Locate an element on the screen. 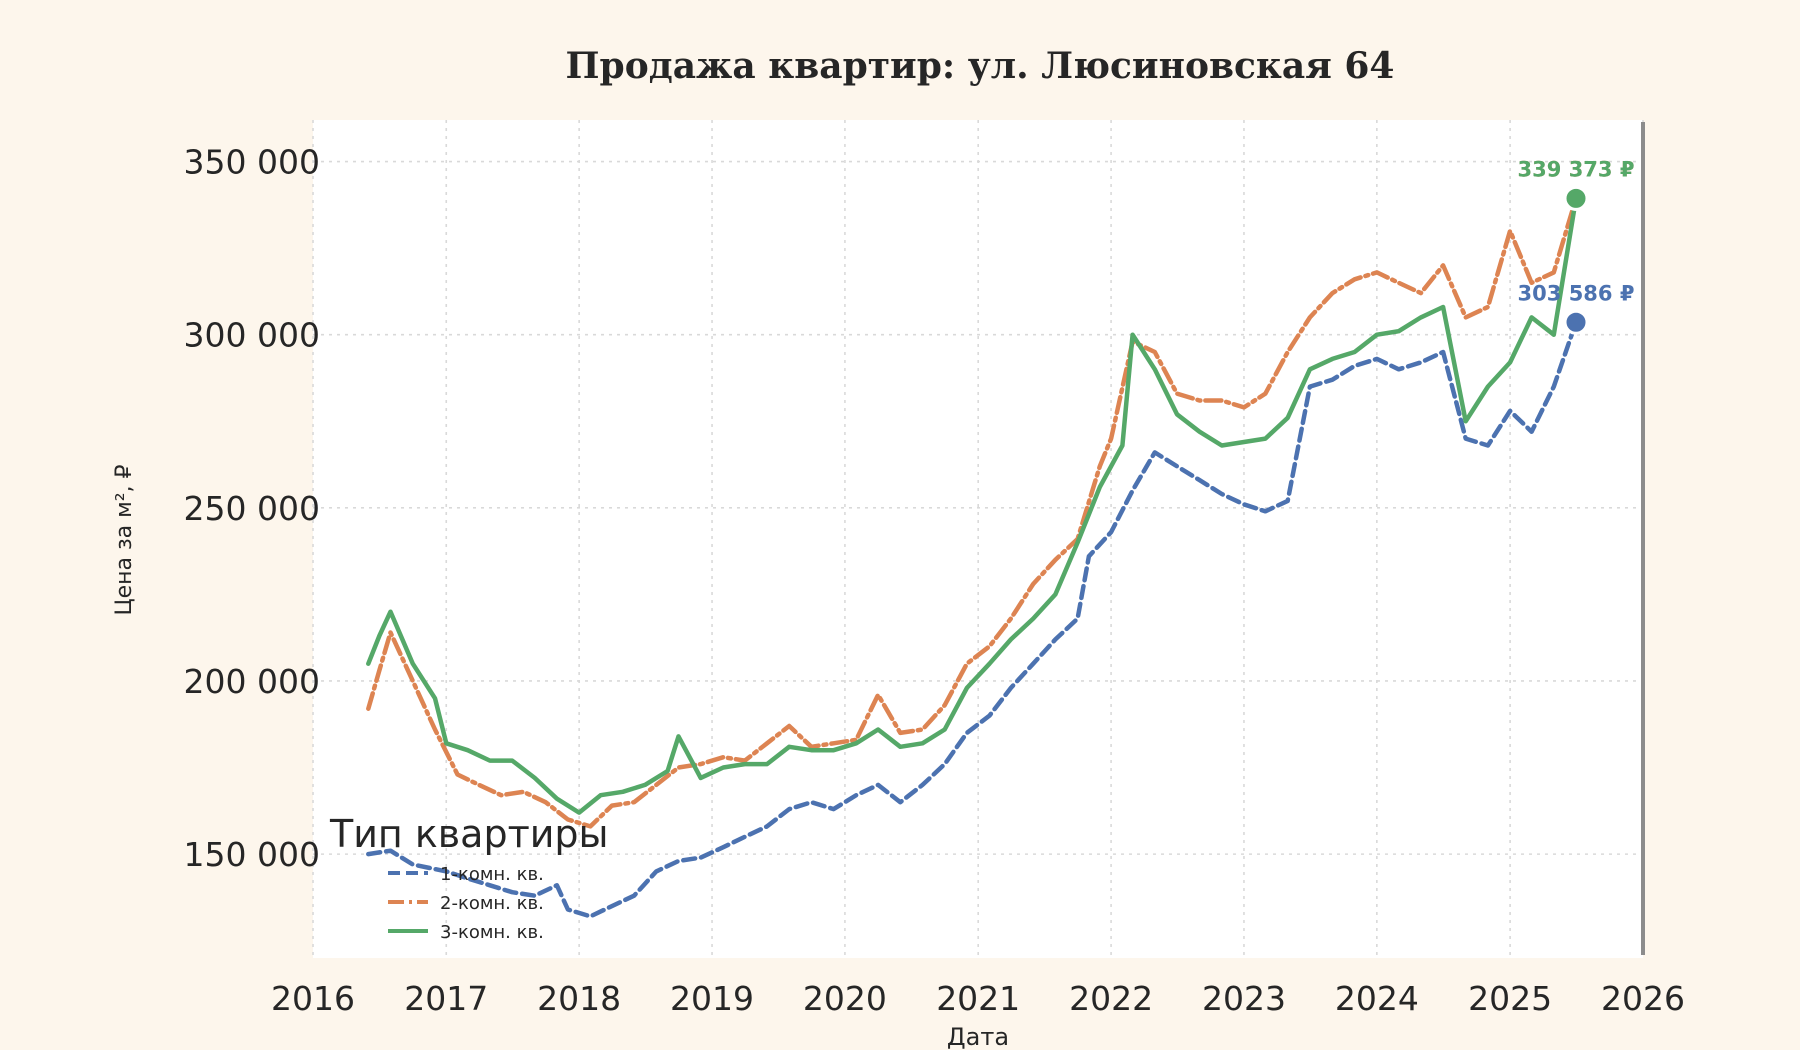  end-markers: 303 586 ₽339 373 ₽339 373 ₽ is located at coordinates (1576, 246).